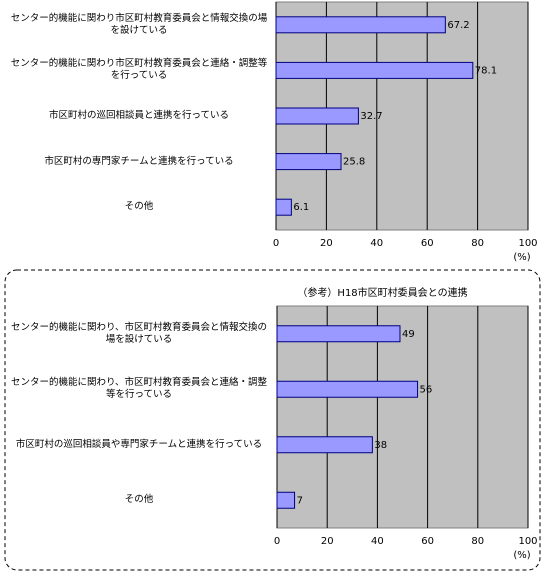 The height and width of the screenshot is (576, 545). I want to click on value-label: 25.8, so click(354, 162).